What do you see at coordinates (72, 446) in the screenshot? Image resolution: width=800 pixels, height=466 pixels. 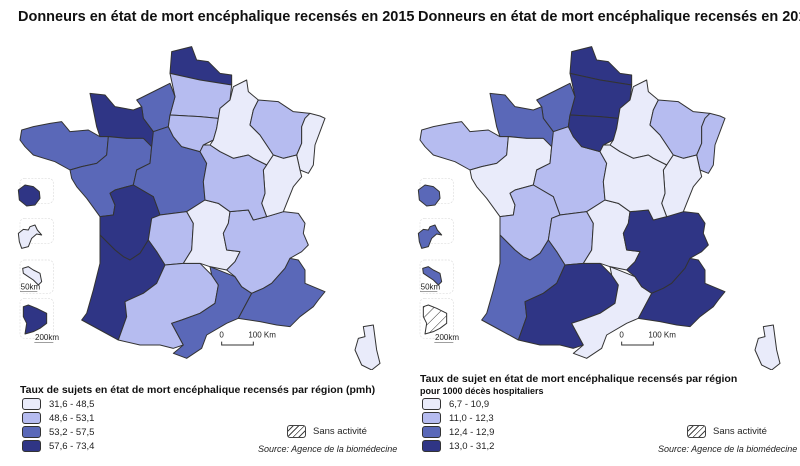 I see `legend-label: 57,6 - 73,4` at bounding box center [72, 446].